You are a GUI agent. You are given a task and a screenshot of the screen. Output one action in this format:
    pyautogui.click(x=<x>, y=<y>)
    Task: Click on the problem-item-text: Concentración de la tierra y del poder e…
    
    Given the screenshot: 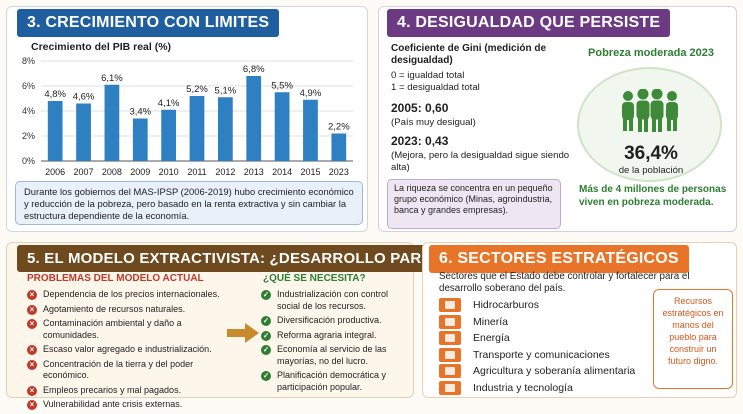 What is the action you would take?
    pyautogui.click(x=118, y=369)
    